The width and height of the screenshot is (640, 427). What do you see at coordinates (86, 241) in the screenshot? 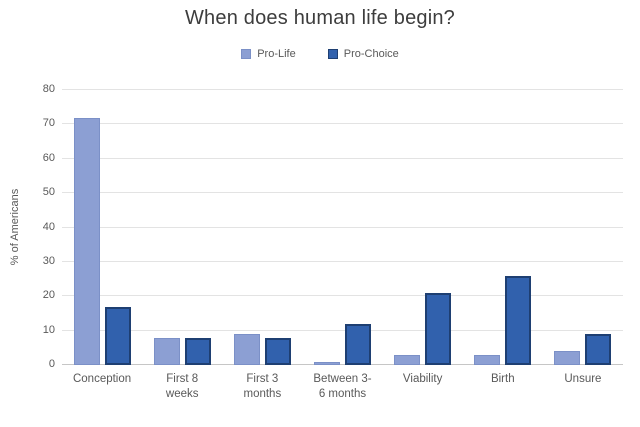
I see `bar-pro-life-conception` at bounding box center [86, 241].